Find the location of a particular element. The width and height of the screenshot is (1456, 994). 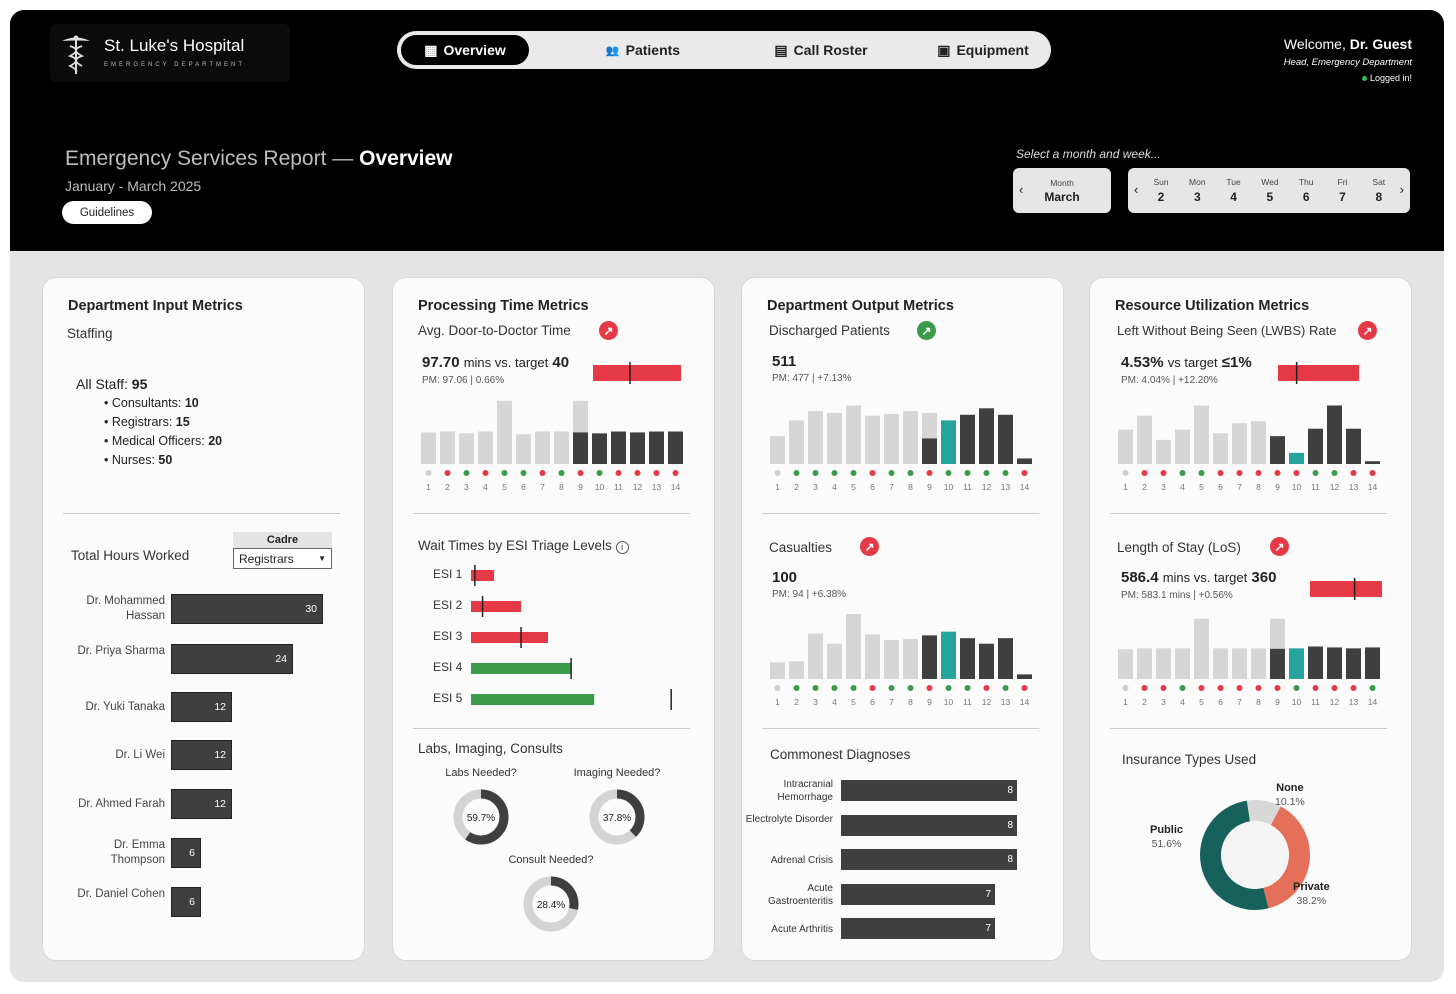

cadre-select: Registrars ▼ is located at coordinates (282, 558).